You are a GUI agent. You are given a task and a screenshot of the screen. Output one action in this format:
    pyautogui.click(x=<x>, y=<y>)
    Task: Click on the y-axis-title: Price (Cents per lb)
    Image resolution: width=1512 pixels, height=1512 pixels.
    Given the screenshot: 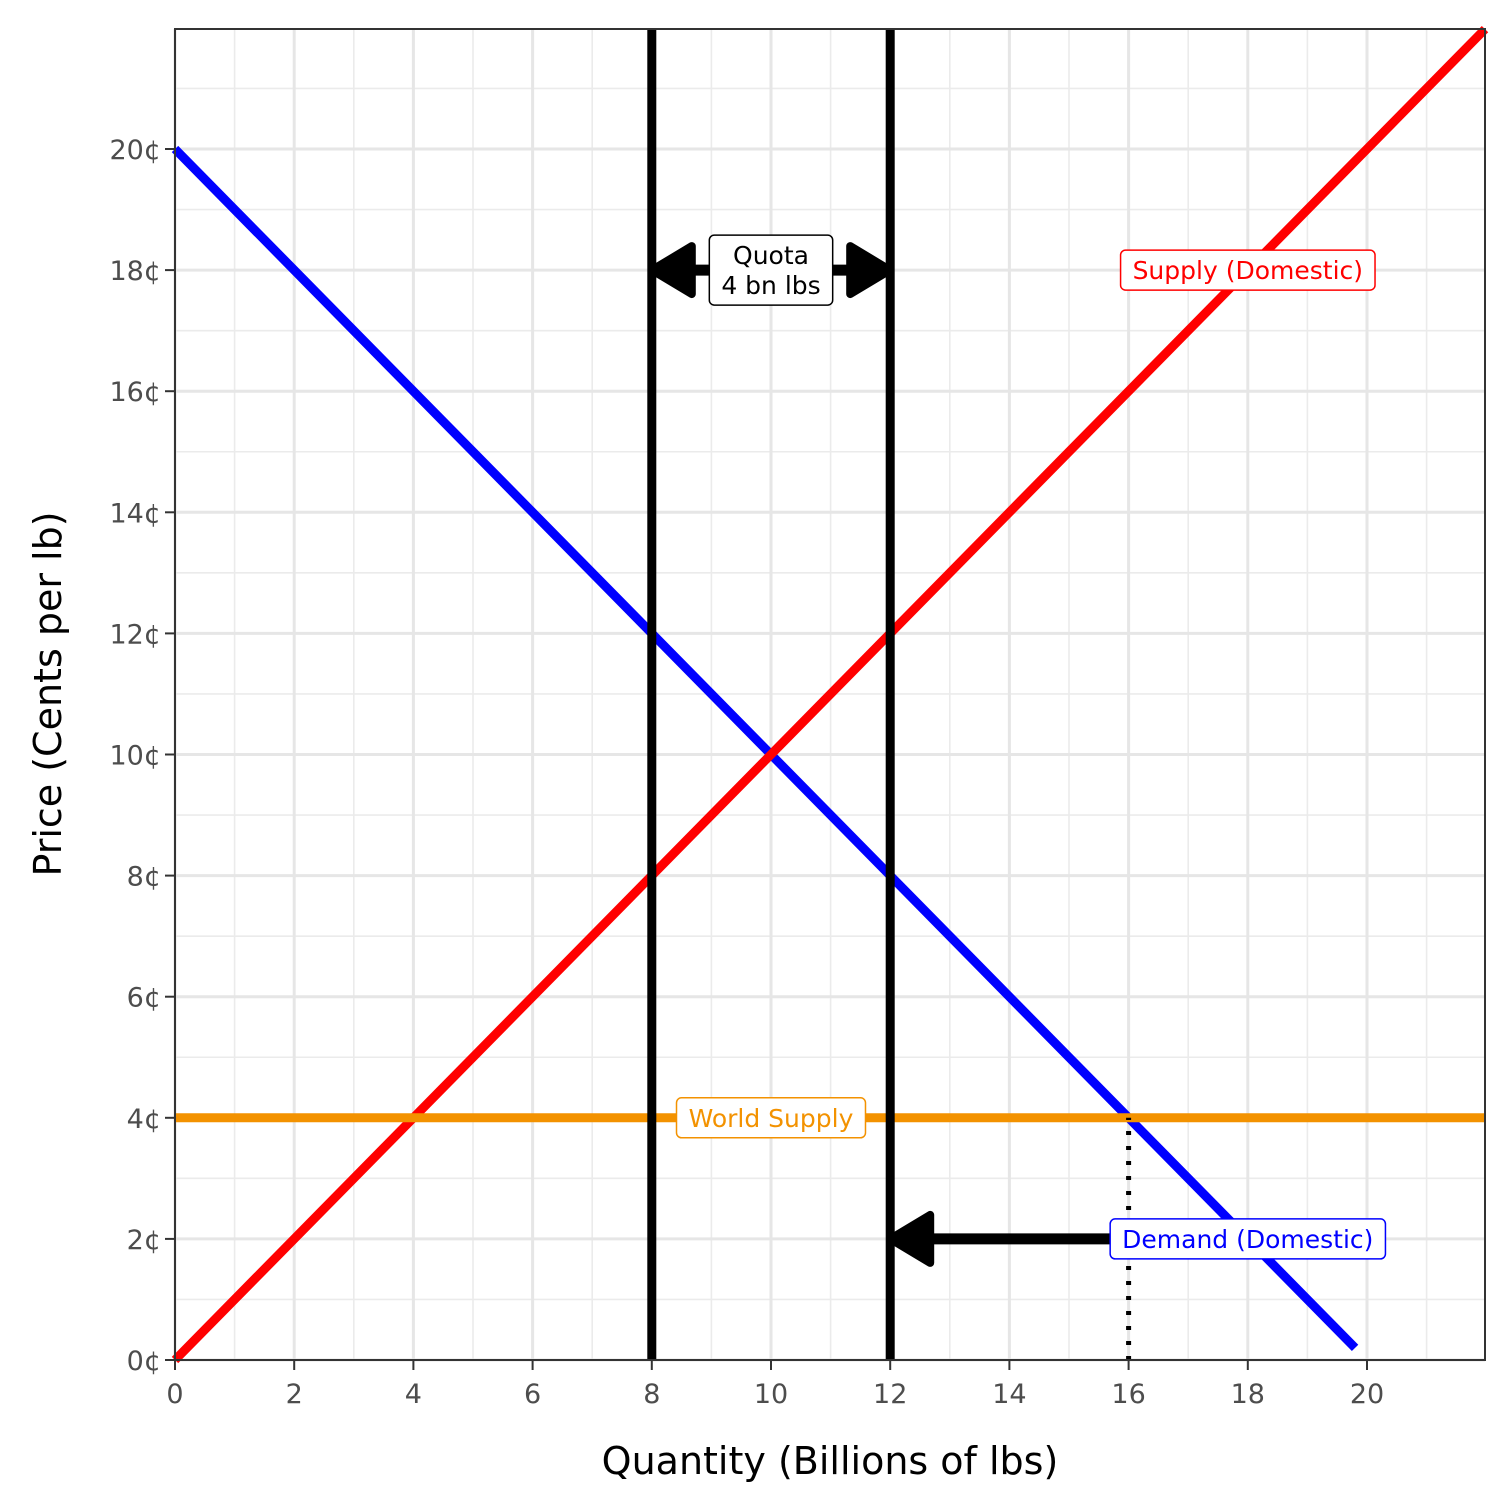 What is the action you would take?
    pyautogui.click(x=48, y=693)
    